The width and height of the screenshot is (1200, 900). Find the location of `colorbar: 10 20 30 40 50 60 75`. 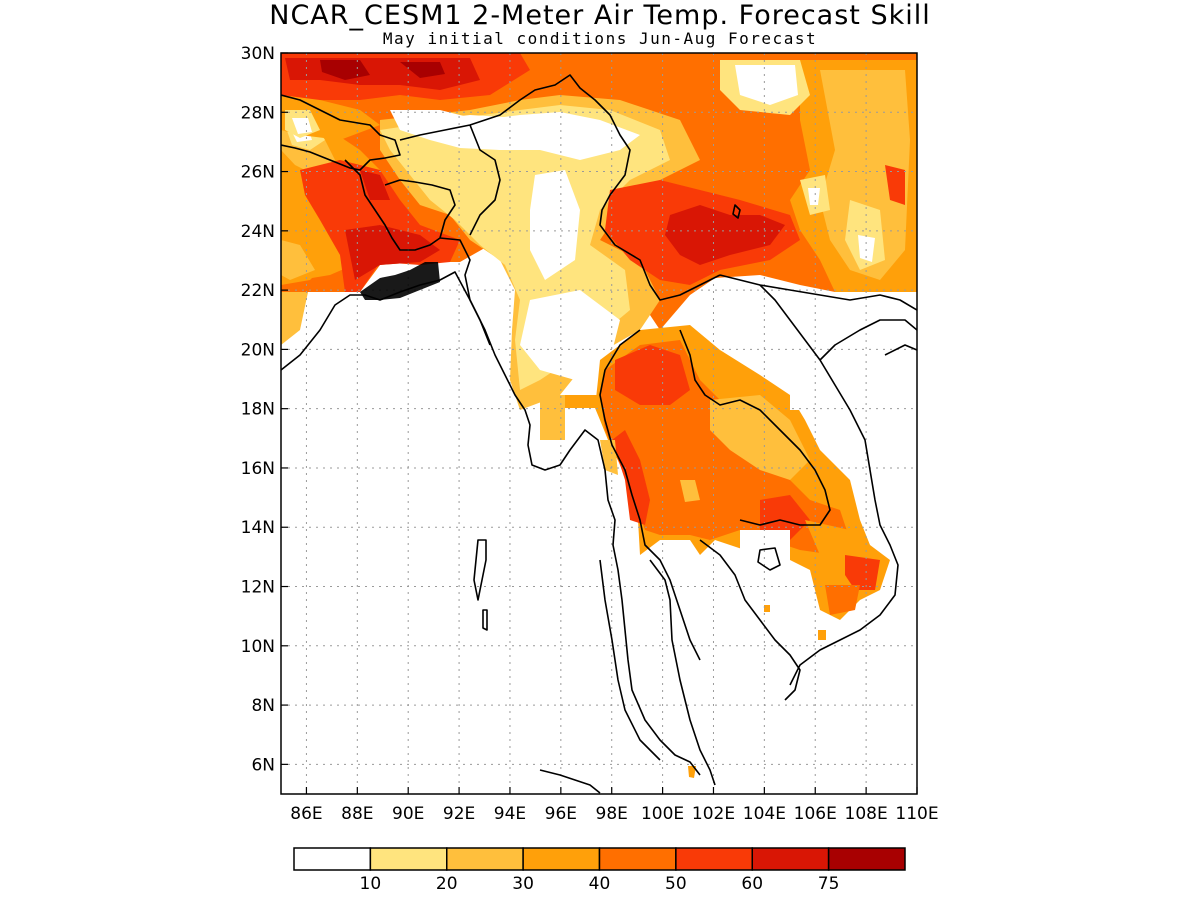

colorbar: 10 20 30 40 50 60 75 is located at coordinates (599, 870).